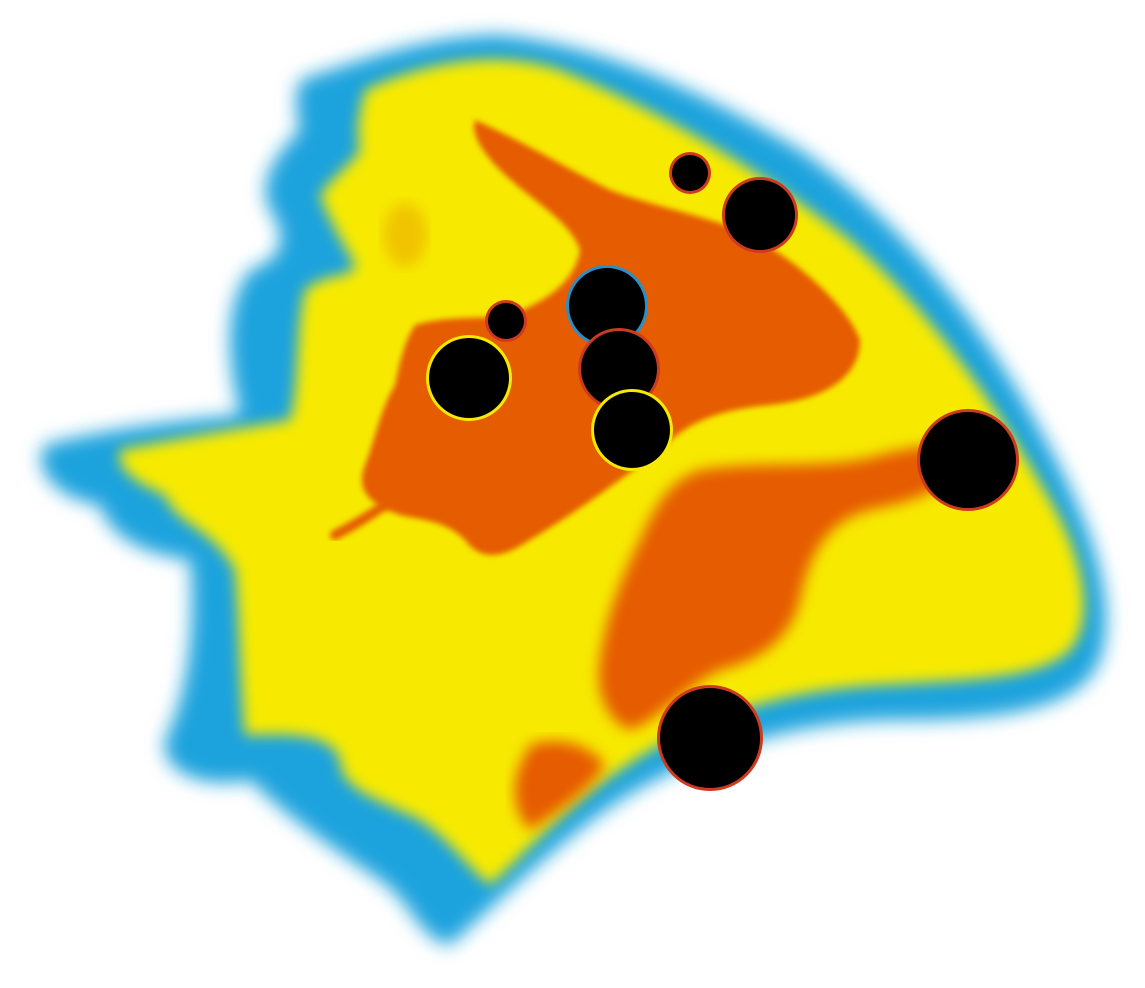 This screenshot has height=988, width=1145. I want to click on marker-m4, so click(506, 321).